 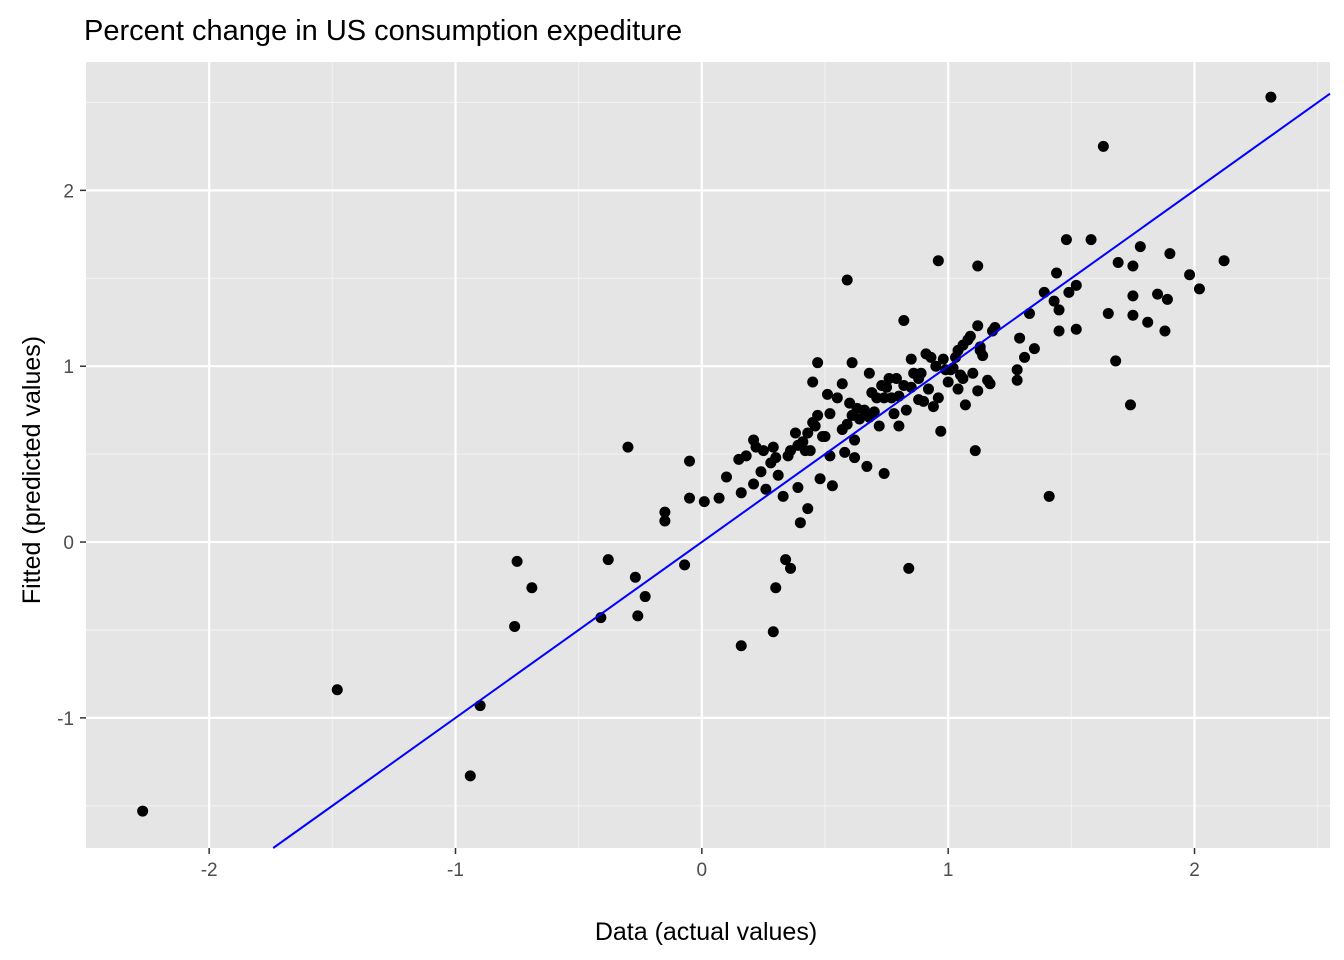 What do you see at coordinates (68, 367) in the screenshot?
I see `y-tick-label: 1` at bounding box center [68, 367].